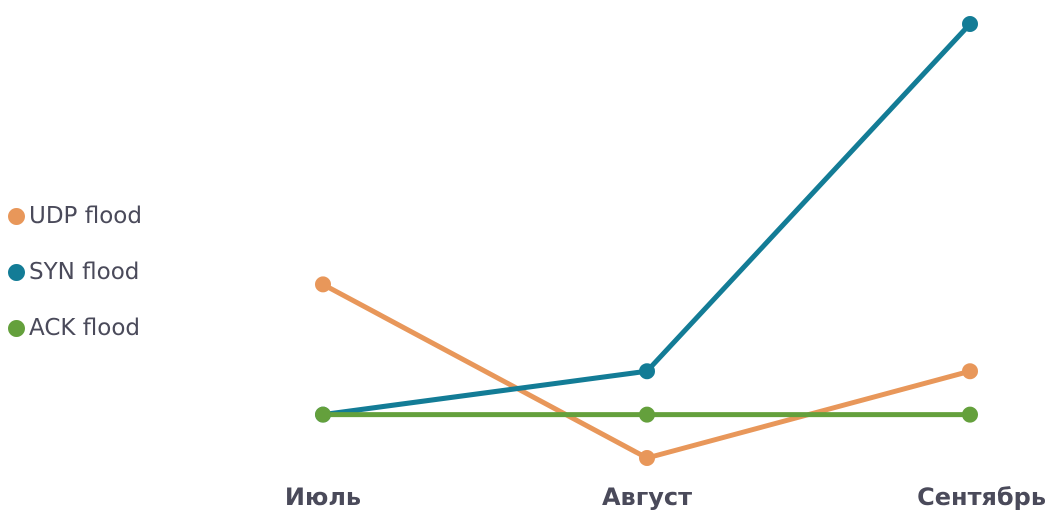 The width and height of the screenshot is (1049, 511). What do you see at coordinates (85, 215) in the screenshot?
I see `legend-label: UDP flood` at bounding box center [85, 215].